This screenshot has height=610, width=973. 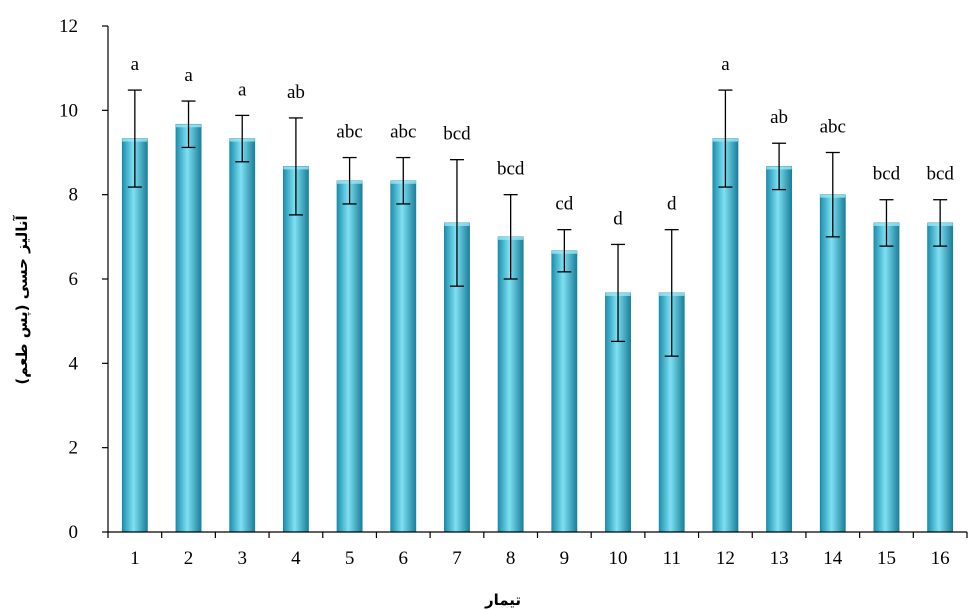 What do you see at coordinates (511, 558) in the screenshot?
I see `x-tick-label: 8` at bounding box center [511, 558].